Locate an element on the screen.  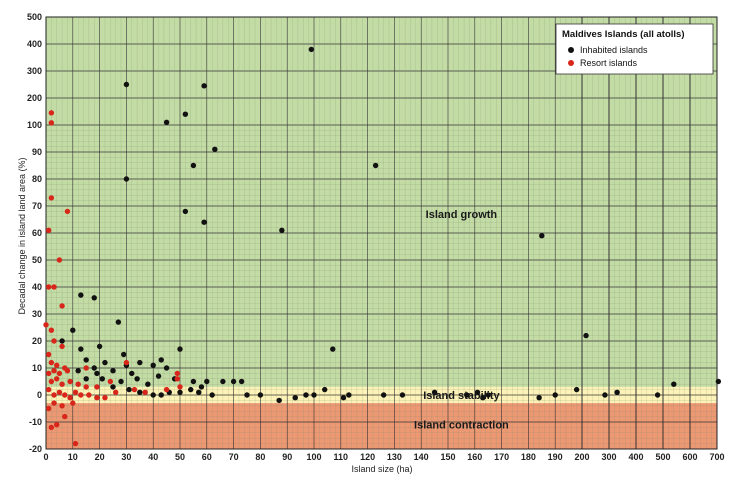
y-tick-label: 60 is located at coordinates (37, 233).